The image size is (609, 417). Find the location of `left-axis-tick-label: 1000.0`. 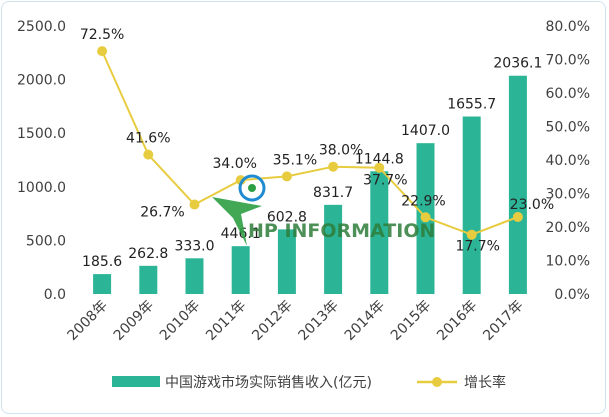

left-axis-tick-label: 1000.0 is located at coordinates (41, 188).